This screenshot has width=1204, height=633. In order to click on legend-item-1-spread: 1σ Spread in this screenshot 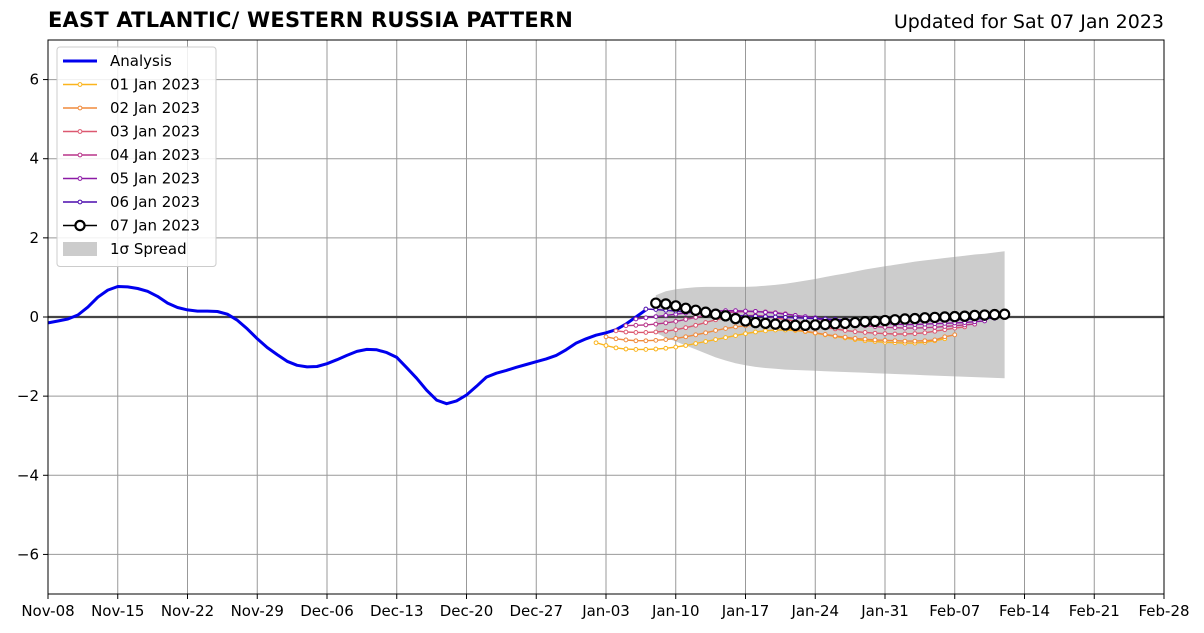, I will do `click(125, 249)`.